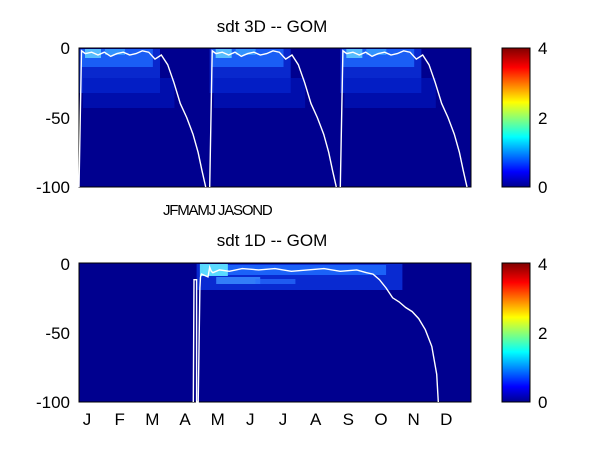 The width and height of the screenshot is (600, 450). What do you see at coordinates (57, 333) in the screenshot?
I see `bottom-ytick-50: -50` at bounding box center [57, 333].